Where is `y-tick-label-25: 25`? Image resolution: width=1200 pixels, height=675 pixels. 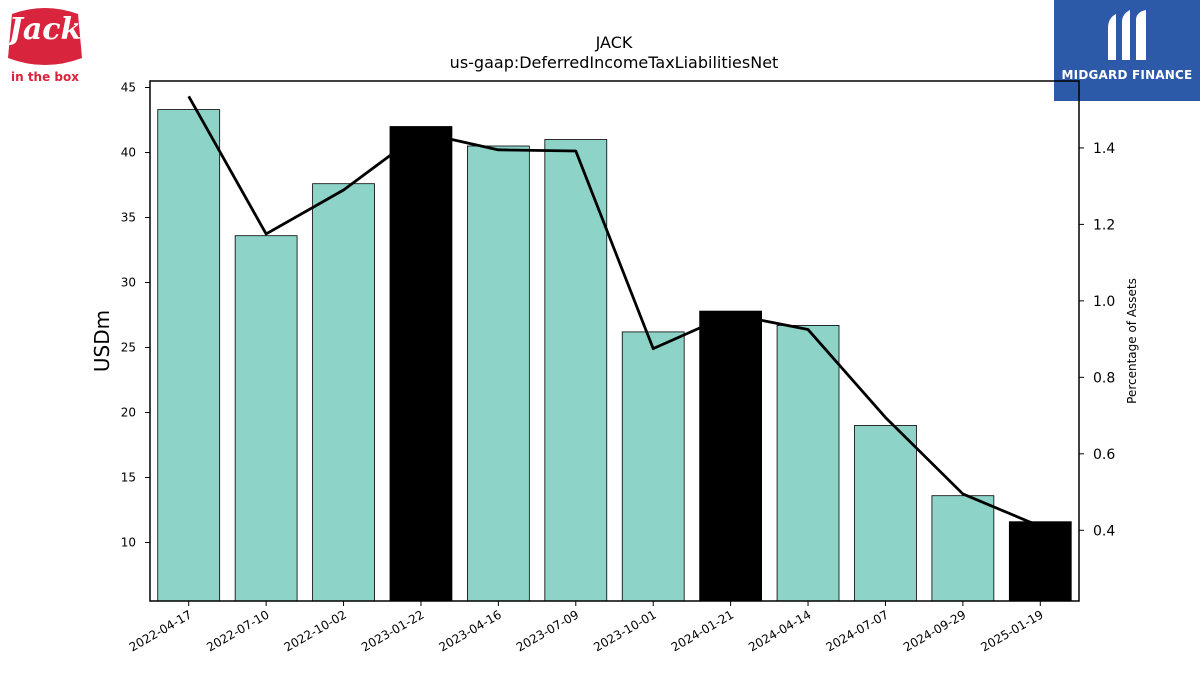 y-tick-label-25: 25 is located at coordinates (128, 348).